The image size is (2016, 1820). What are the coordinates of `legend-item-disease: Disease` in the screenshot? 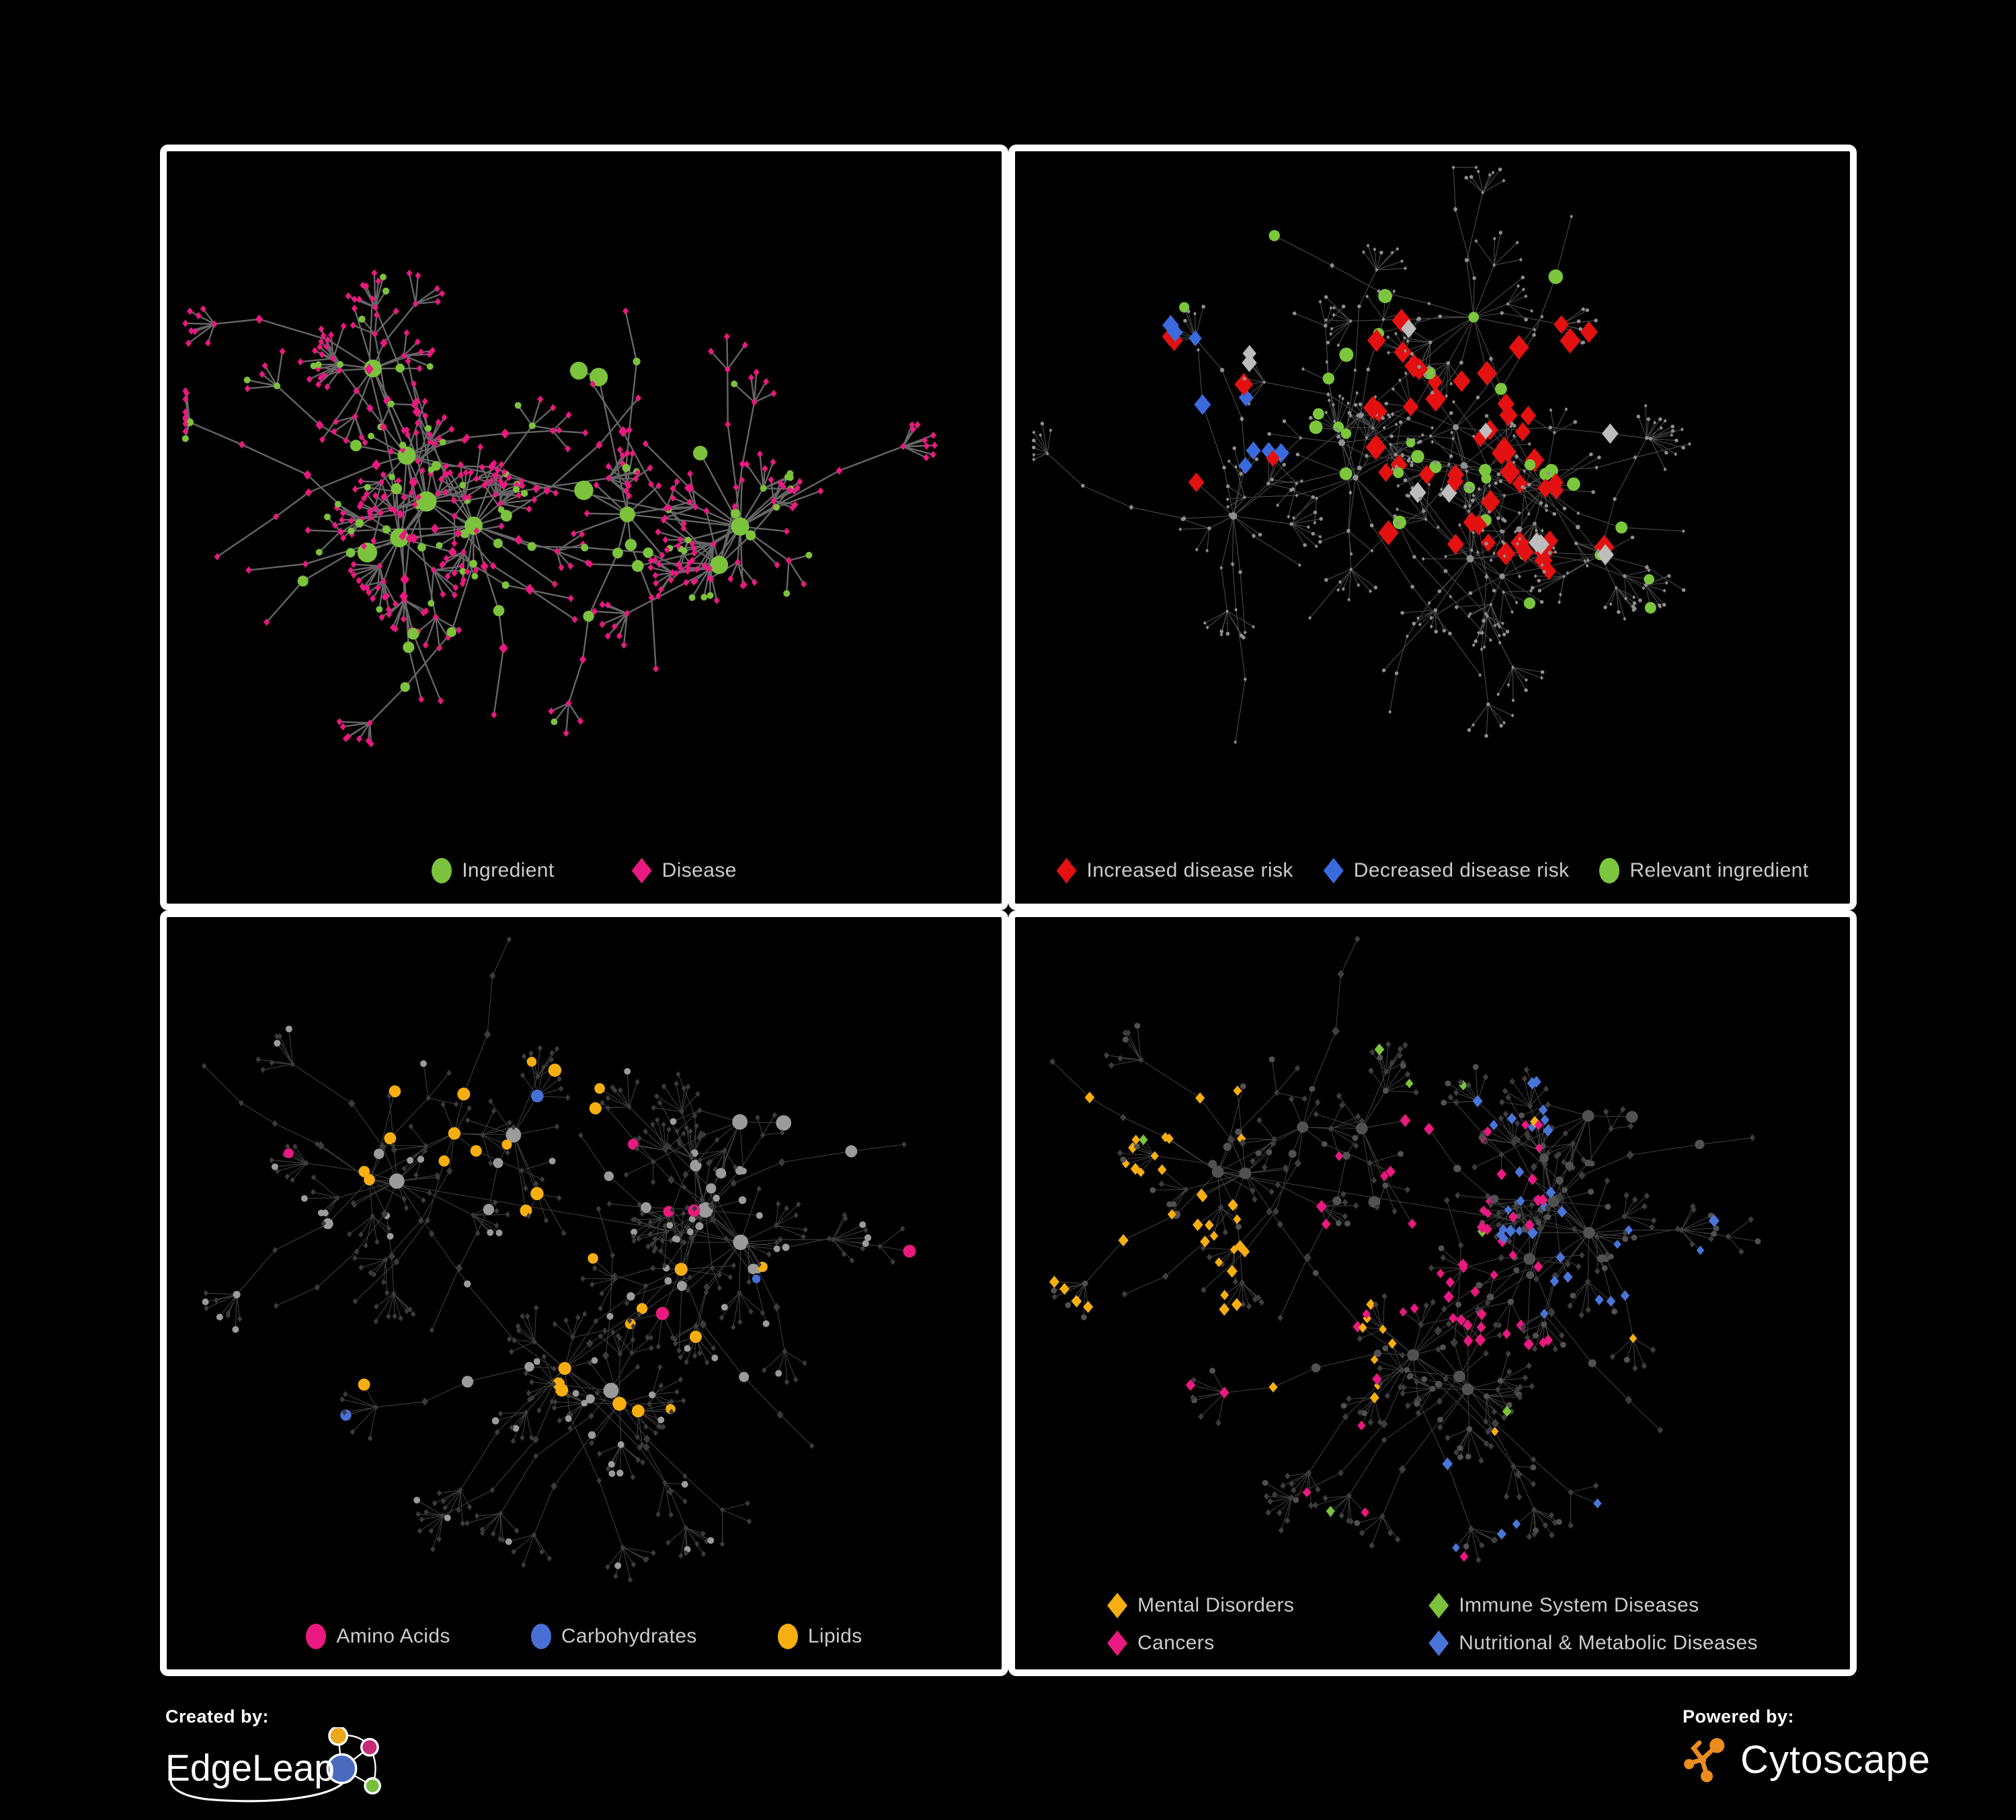 It's located at (684, 870).